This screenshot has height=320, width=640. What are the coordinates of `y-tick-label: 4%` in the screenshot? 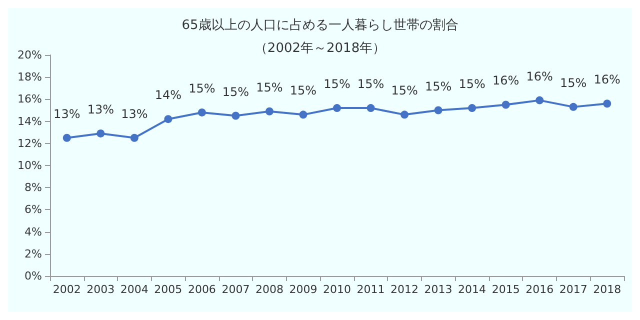 It's located at (33, 231).